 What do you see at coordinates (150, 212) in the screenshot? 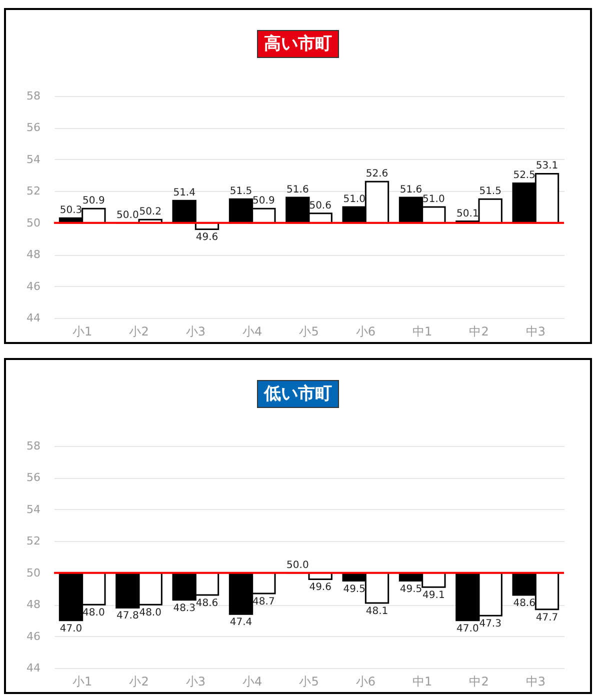
I see `data-label: 50.2` at bounding box center [150, 212].